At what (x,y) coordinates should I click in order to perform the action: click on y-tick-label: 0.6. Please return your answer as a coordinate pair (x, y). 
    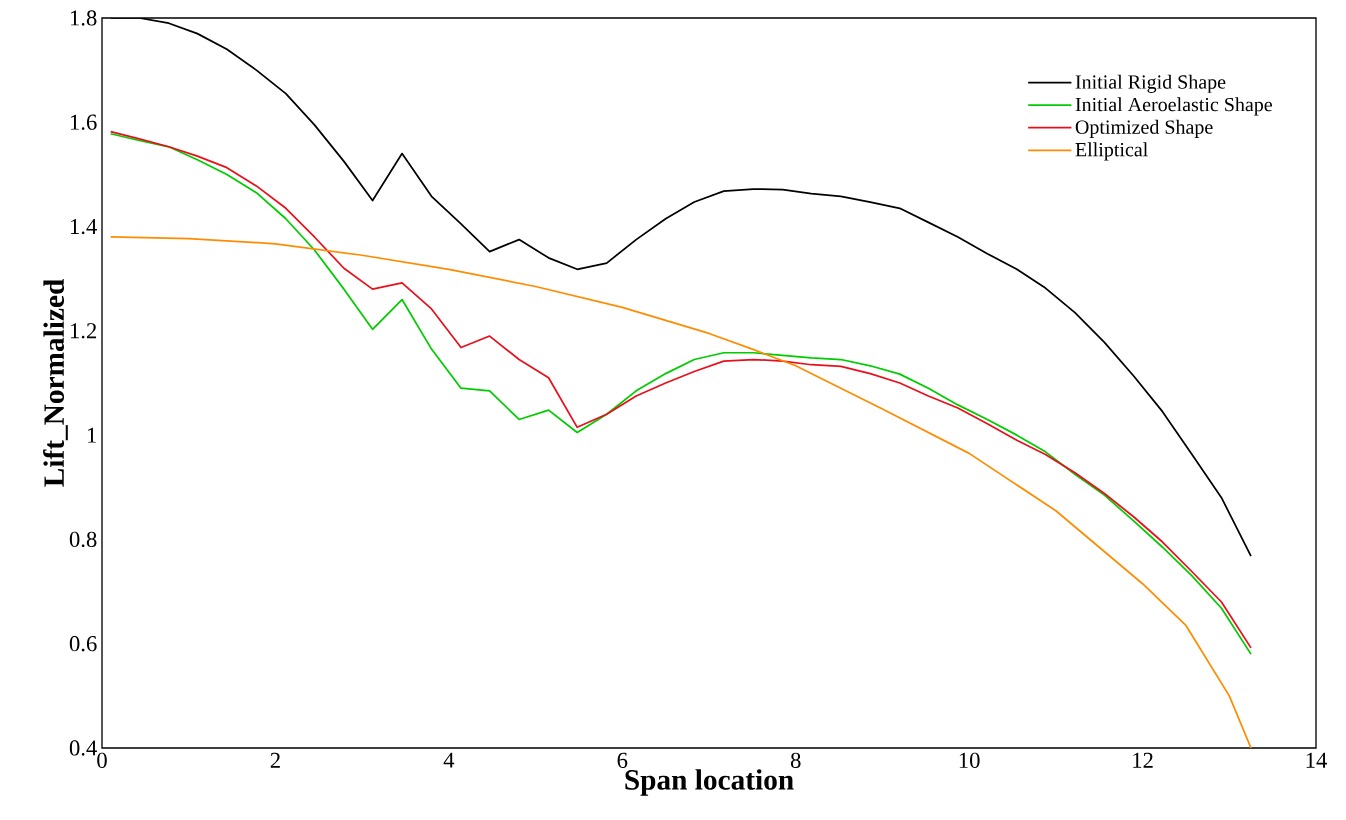
    Looking at the image, I should click on (83, 644).